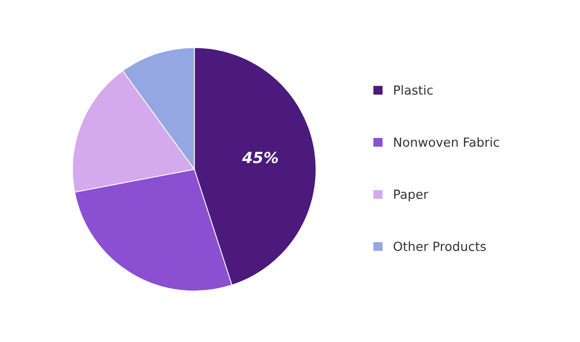 The image size is (580, 342). Describe the element at coordinates (260, 158) in the screenshot. I see `data-label: 45%` at that location.